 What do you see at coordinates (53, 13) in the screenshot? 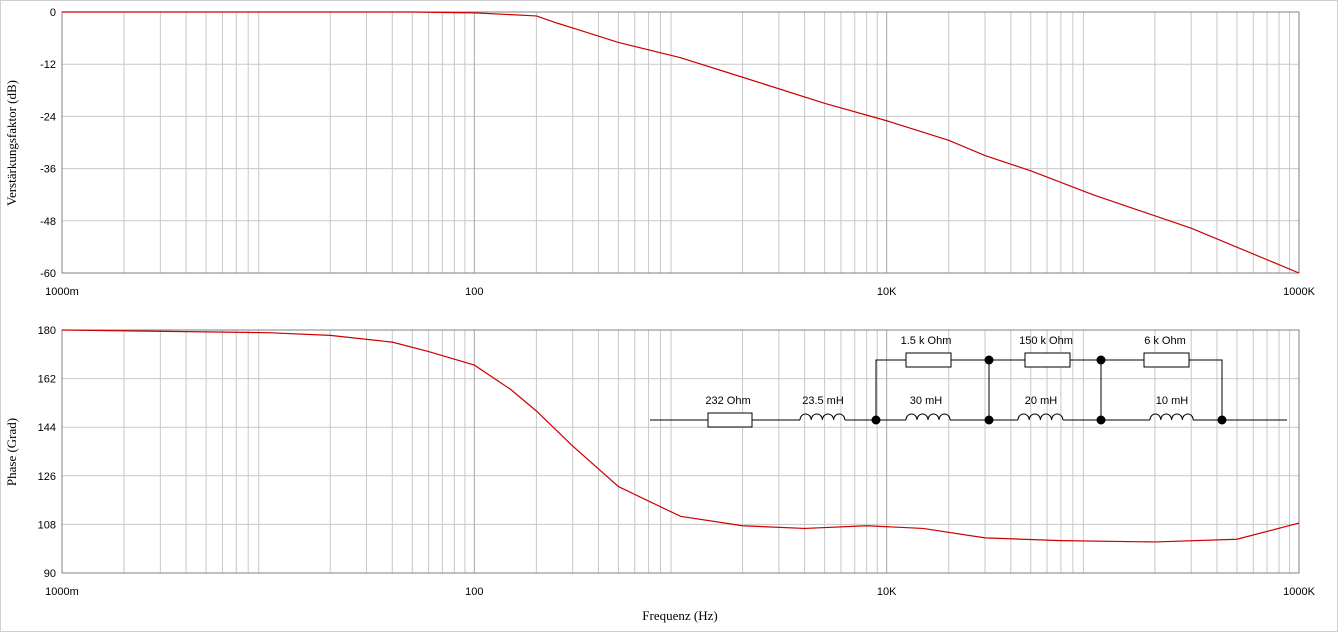
I see `y-tick-label: 0` at bounding box center [53, 13].